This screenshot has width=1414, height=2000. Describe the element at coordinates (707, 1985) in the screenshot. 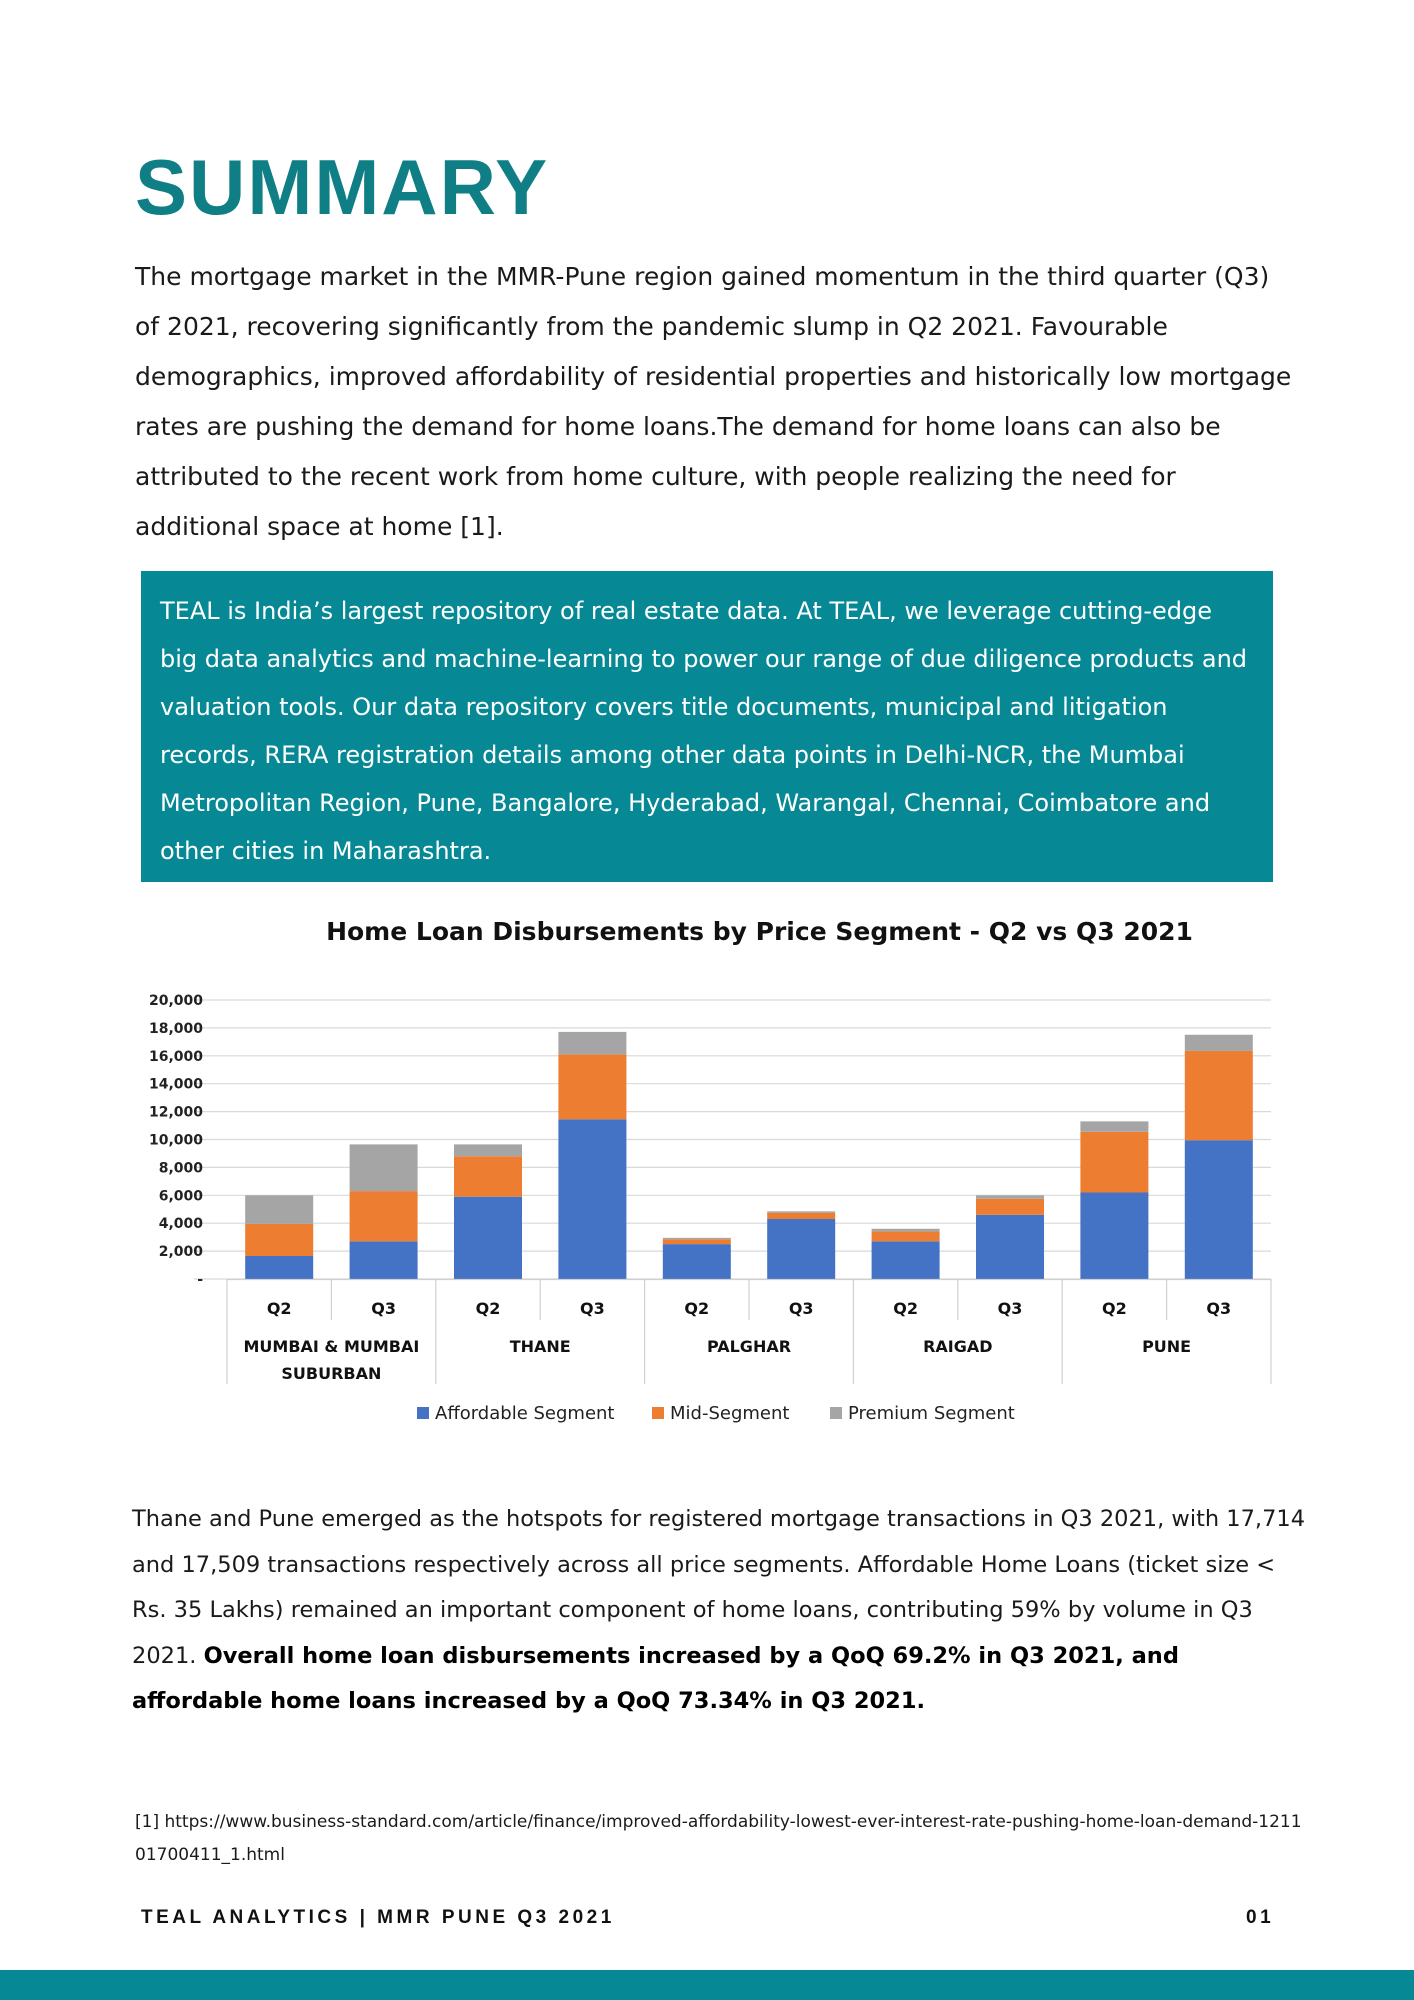

I see `footer-accent-bar` at that location.